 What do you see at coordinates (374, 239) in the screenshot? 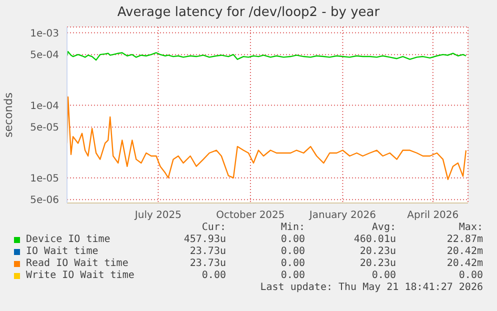
I see `text: 460.01u` at bounding box center [374, 239].